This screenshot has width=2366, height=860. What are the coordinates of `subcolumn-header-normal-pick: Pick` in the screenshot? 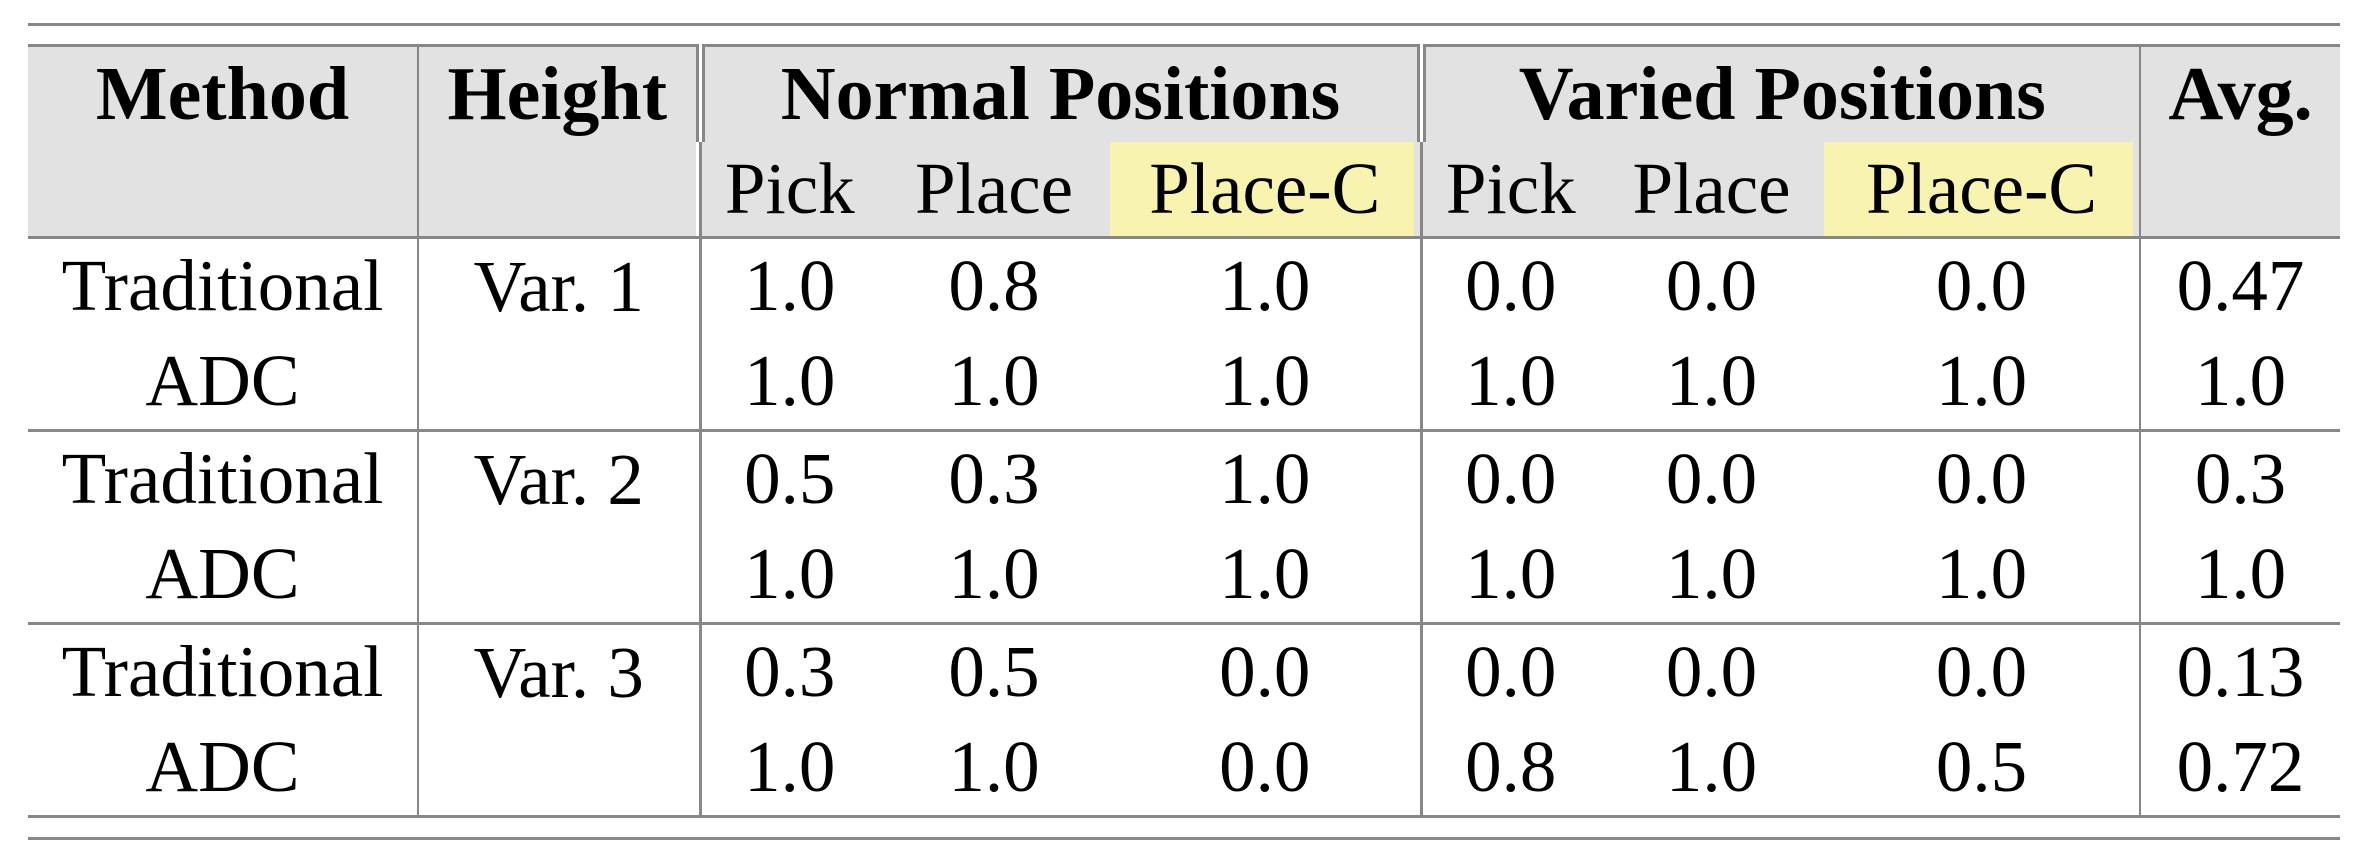 It's located at (788, 190).